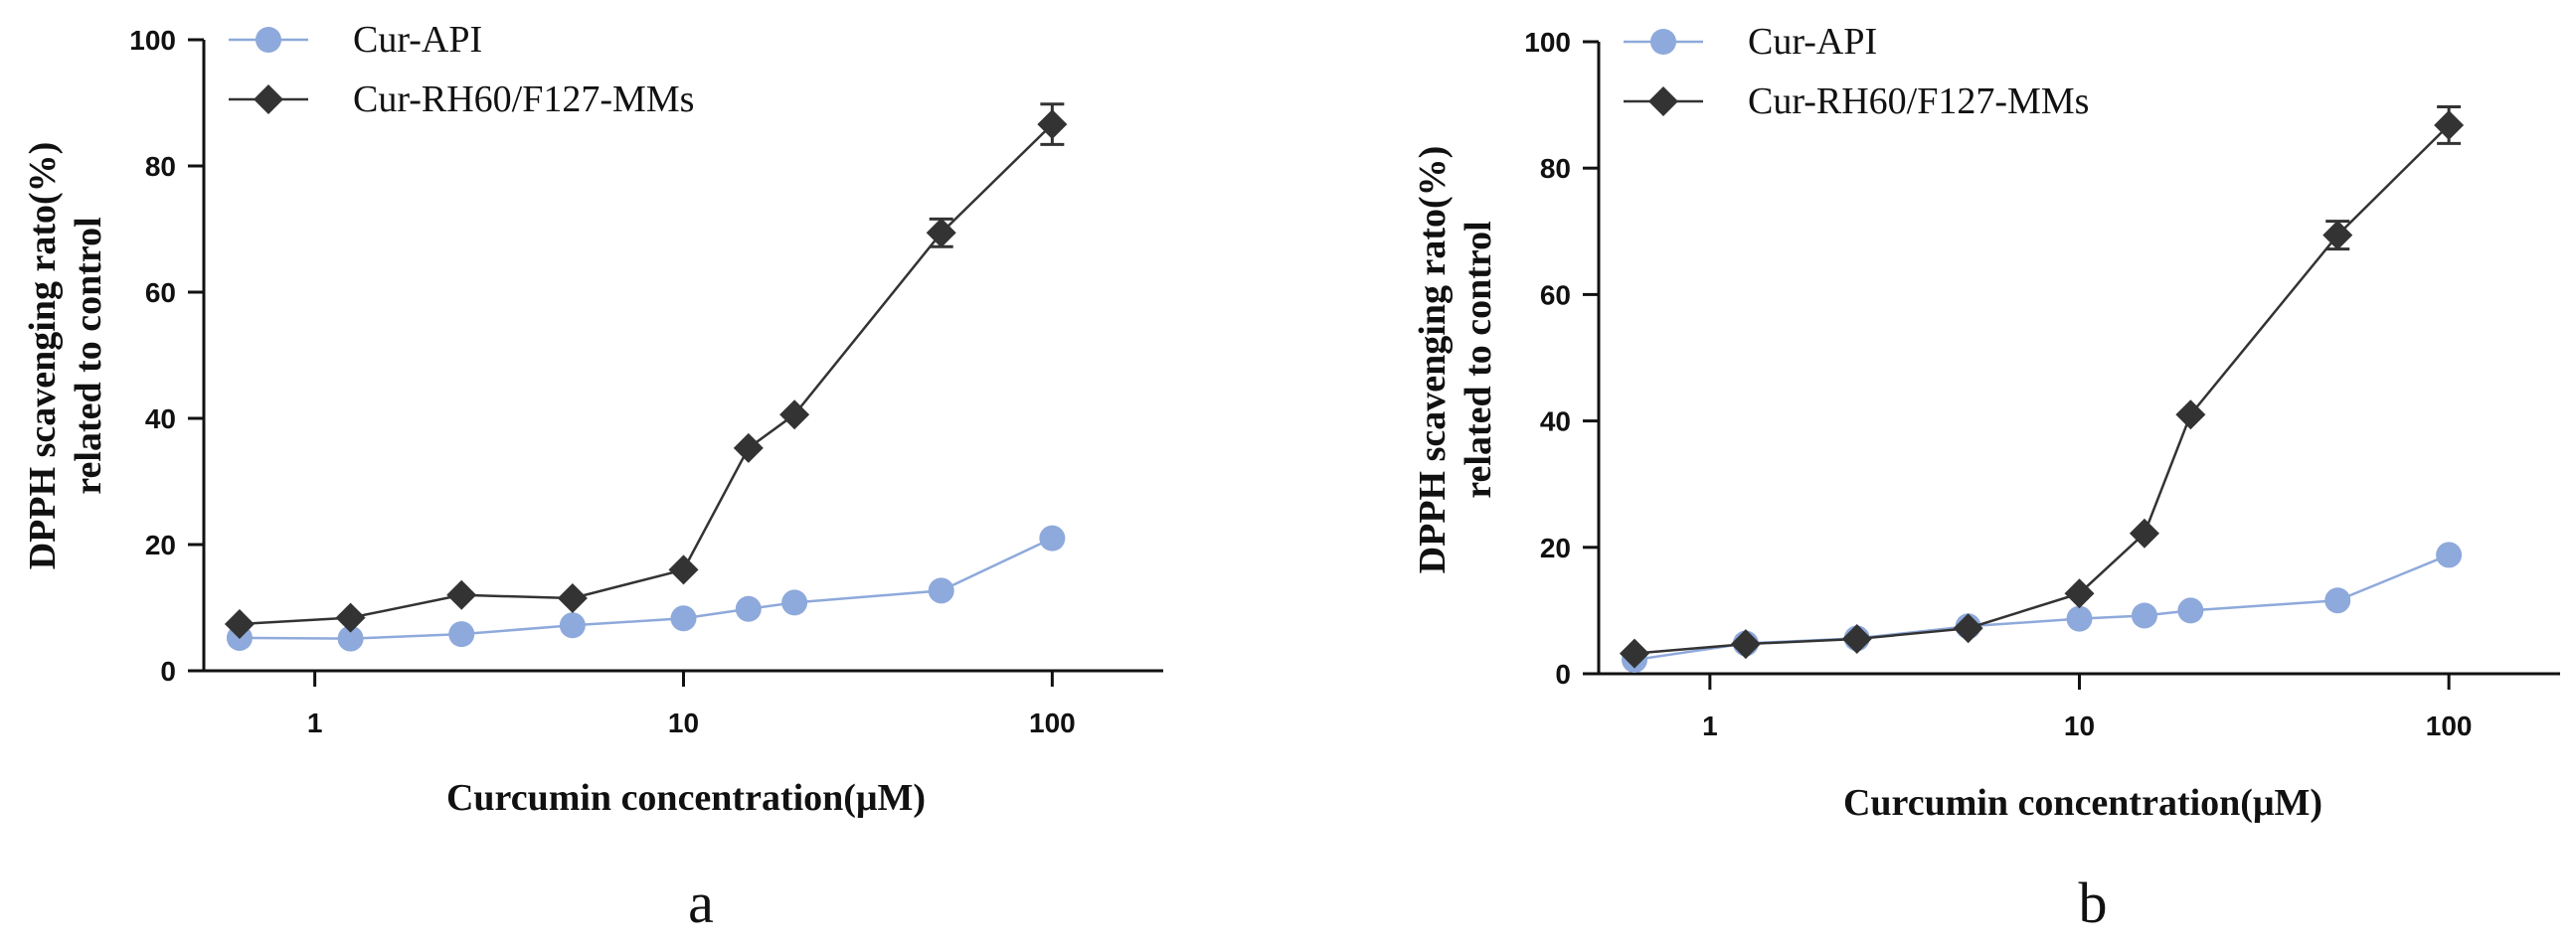 The width and height of the screenshot is (2576, 949). I want to click on series-cur-api, so click(646, 588).